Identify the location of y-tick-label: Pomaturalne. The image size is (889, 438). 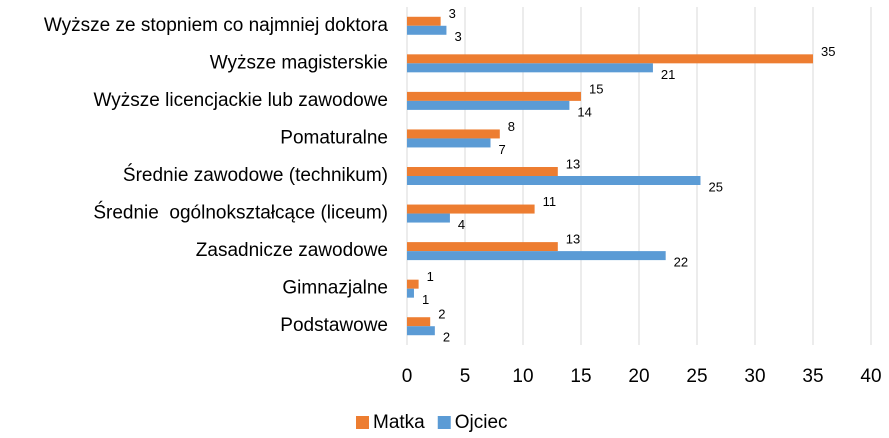
(334, 137).